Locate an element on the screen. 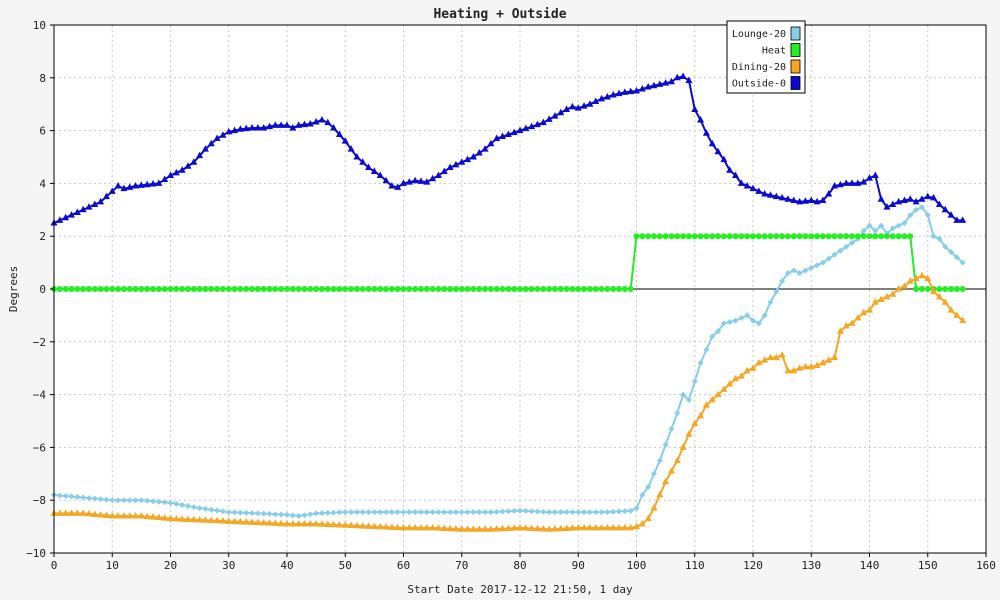 This screenshot has height=600, width=1000. legend-label: Heat is located at coordinates (774, 51).